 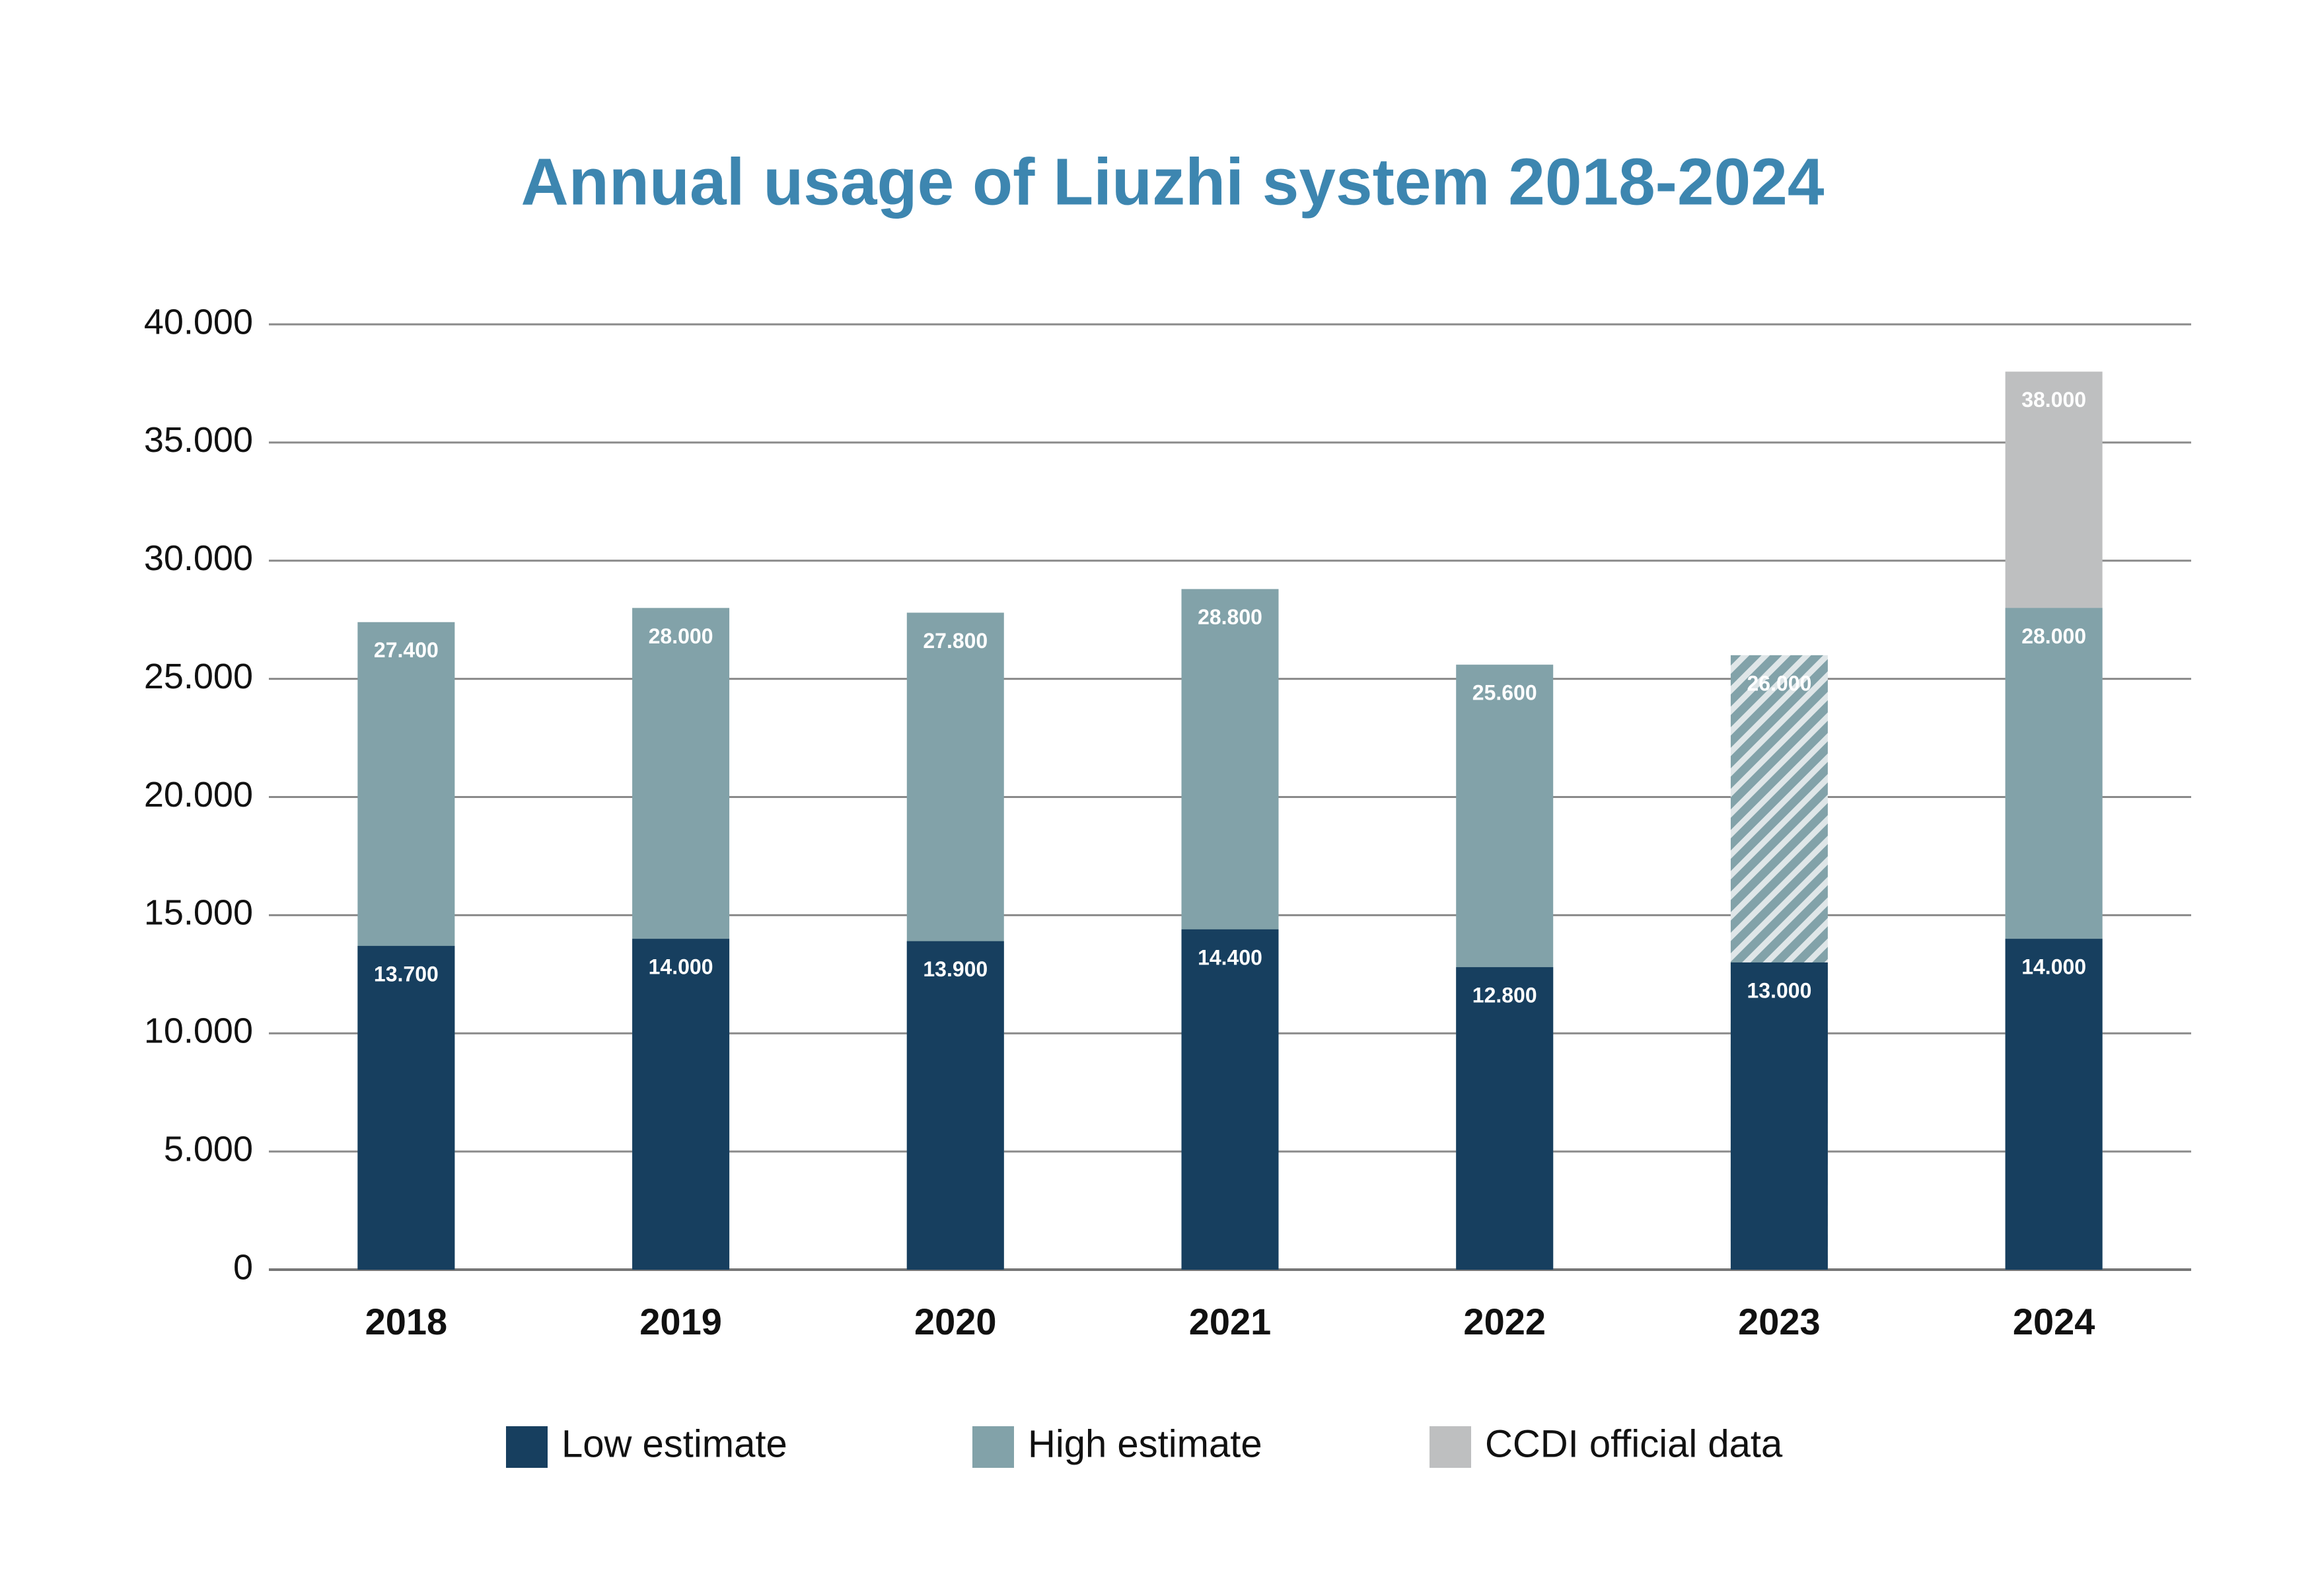 I want to click on data-label: 25.600, so click(x=1504, y=693).